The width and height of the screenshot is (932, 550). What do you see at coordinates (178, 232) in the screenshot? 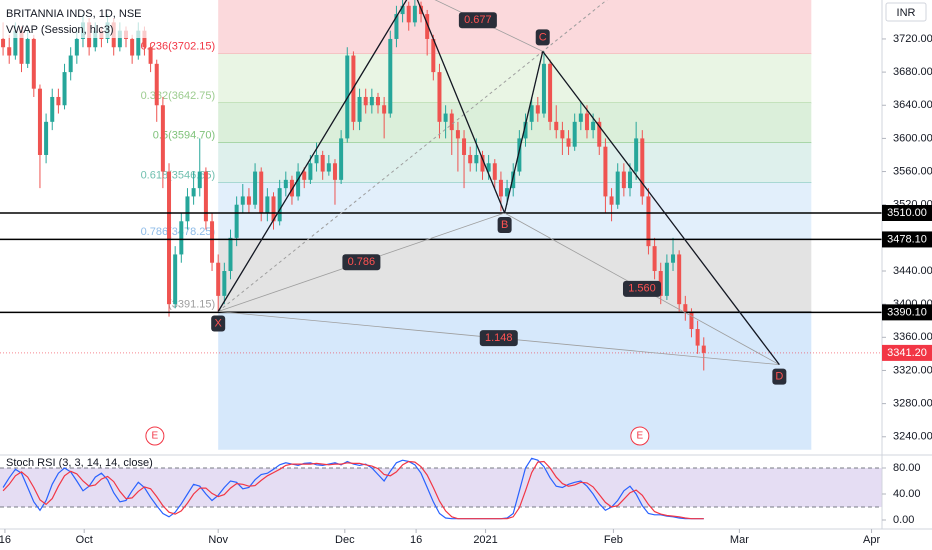
I see `fib-label: 0.786(3478.25)` at bounding box center [178, 232].